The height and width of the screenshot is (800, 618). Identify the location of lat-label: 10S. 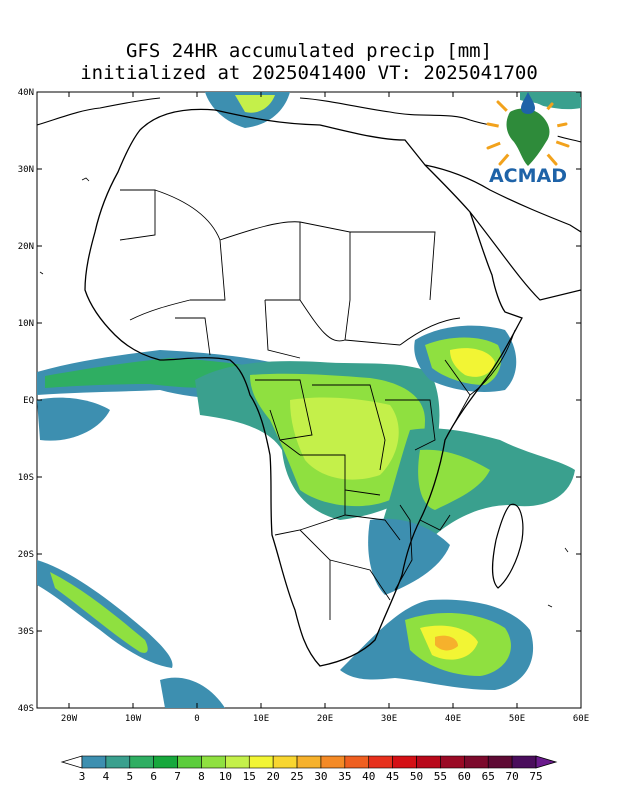
(26, 478).